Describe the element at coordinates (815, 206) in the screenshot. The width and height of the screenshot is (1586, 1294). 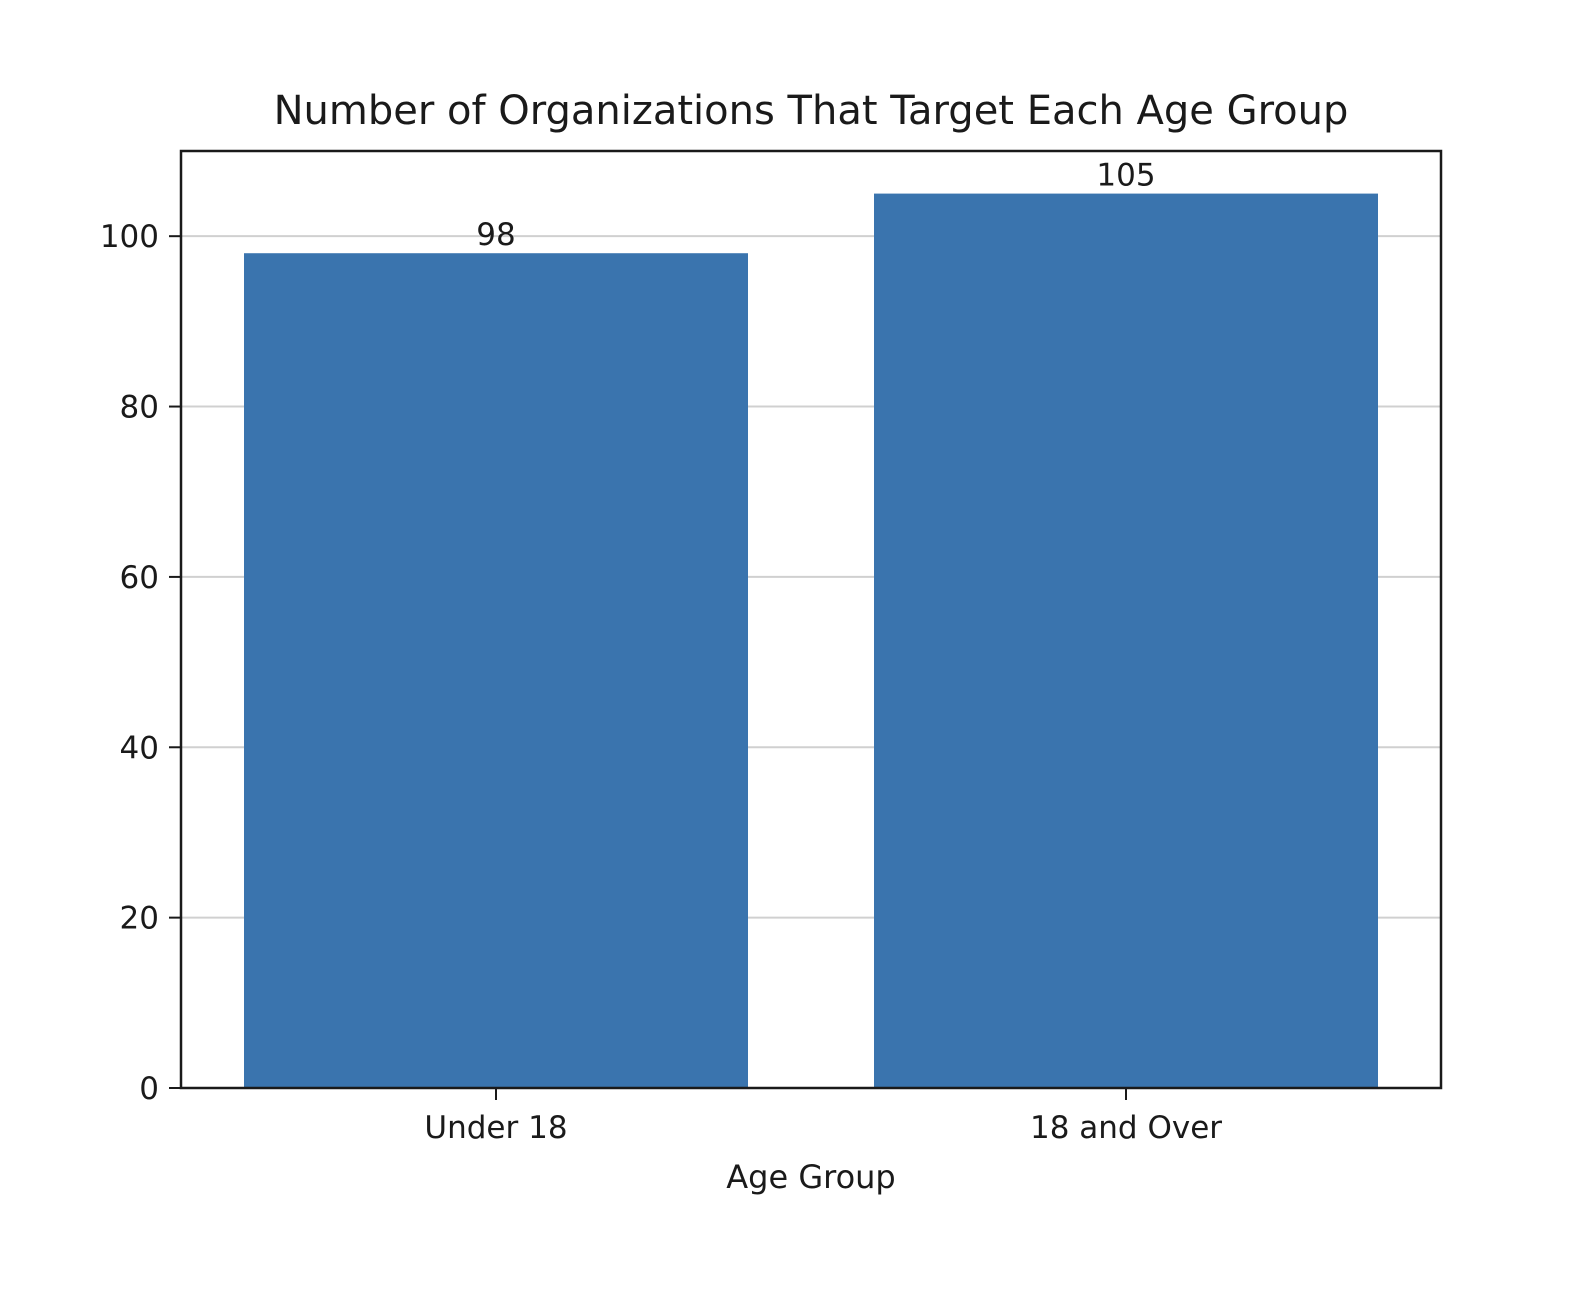
I see `bar-value-labels: 98 105` at that location.